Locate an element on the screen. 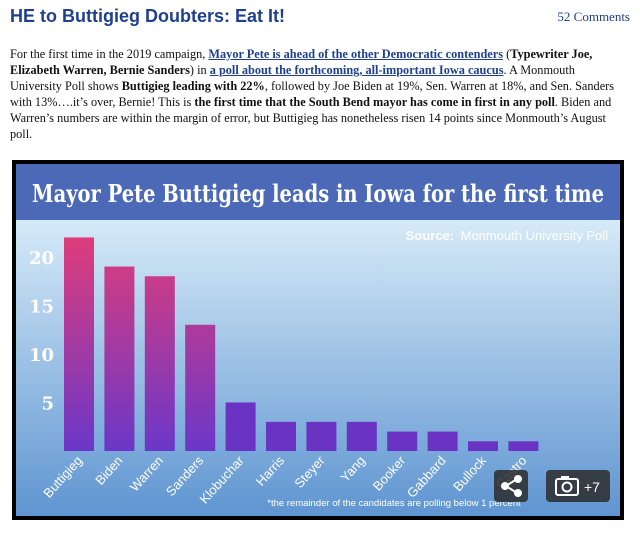 The width and height of the screenshot is (640, 539). comments-link: 52 Comments is located at coordinates (593, 16).